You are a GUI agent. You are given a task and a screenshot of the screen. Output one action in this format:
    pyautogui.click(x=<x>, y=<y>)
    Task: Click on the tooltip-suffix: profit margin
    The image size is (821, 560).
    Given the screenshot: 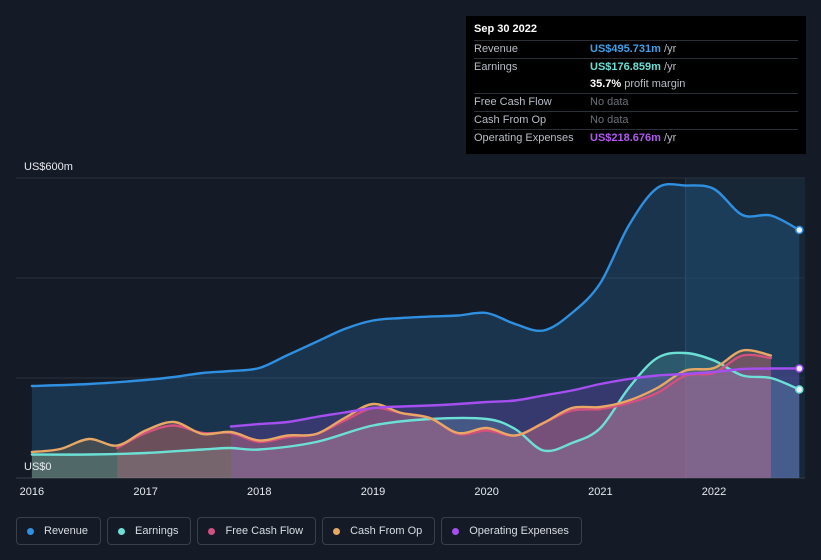 What is the action you would take?
    pyautogui.click(x=653, y=84)
    